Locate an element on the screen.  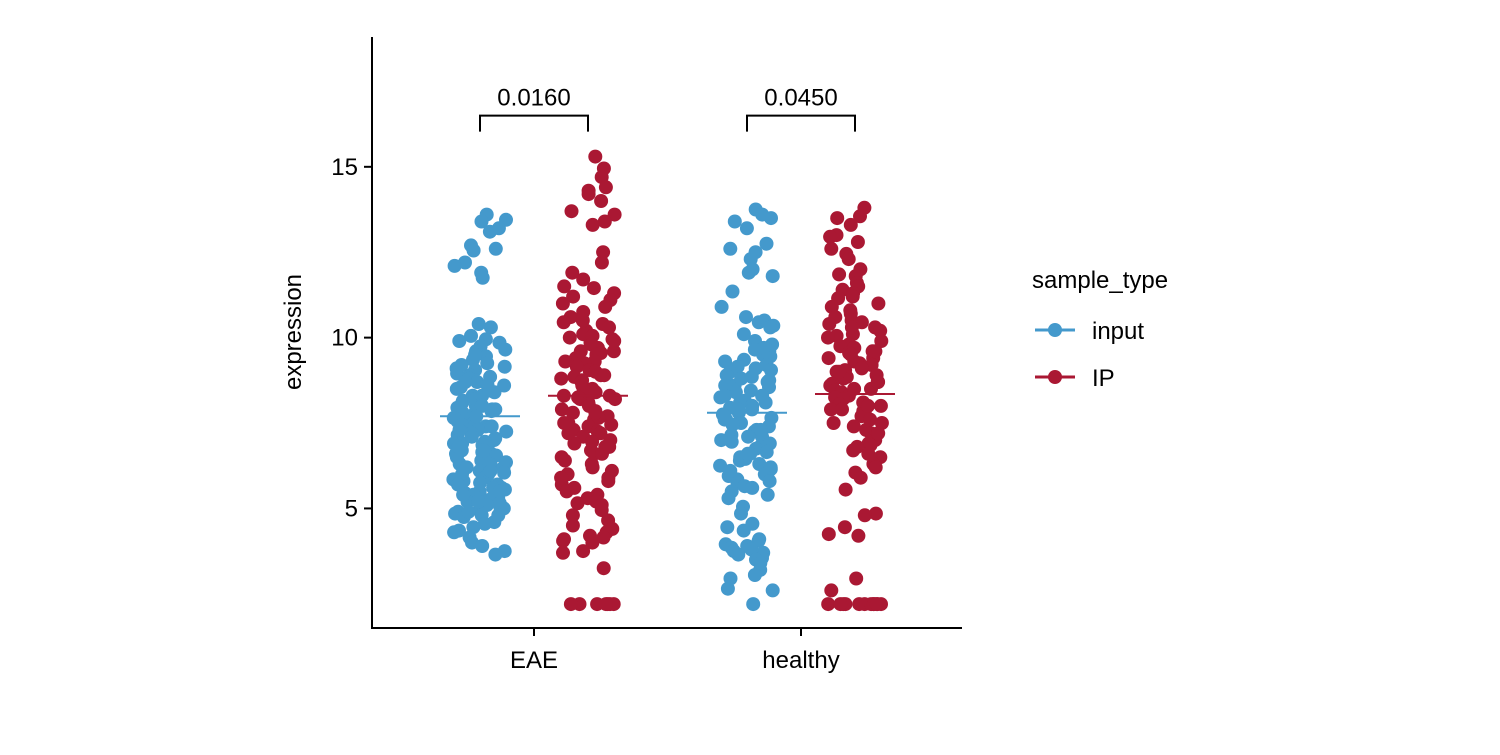
x-tick-label-healthy: healthy is located at coordinates (800, 660).